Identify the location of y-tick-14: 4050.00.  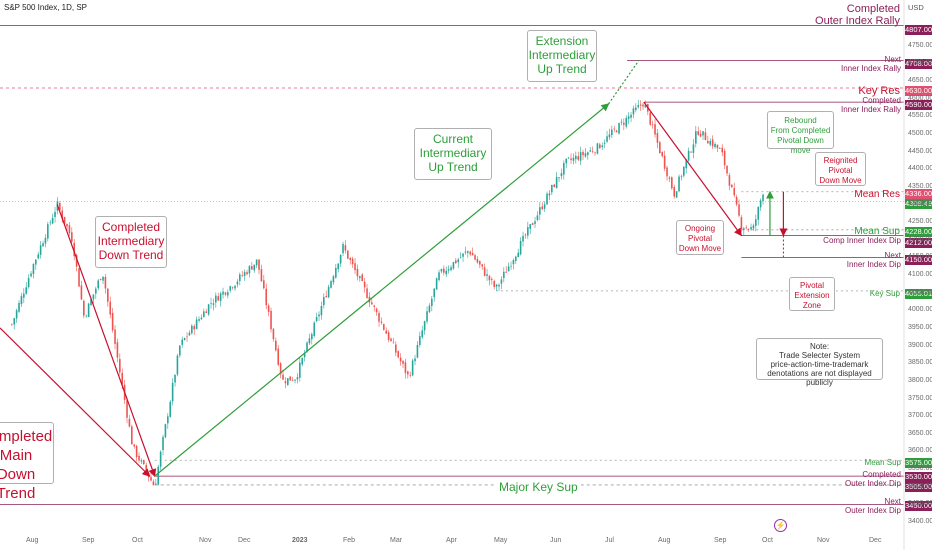
(920, 292).